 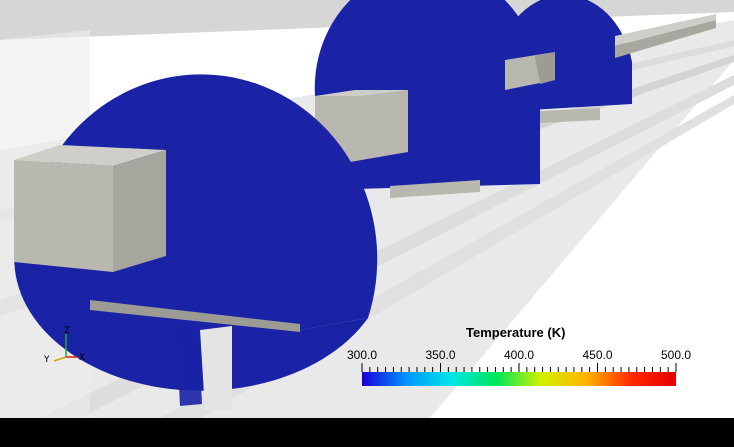 I want to click on fin-plate, so click(x=189, y=366).